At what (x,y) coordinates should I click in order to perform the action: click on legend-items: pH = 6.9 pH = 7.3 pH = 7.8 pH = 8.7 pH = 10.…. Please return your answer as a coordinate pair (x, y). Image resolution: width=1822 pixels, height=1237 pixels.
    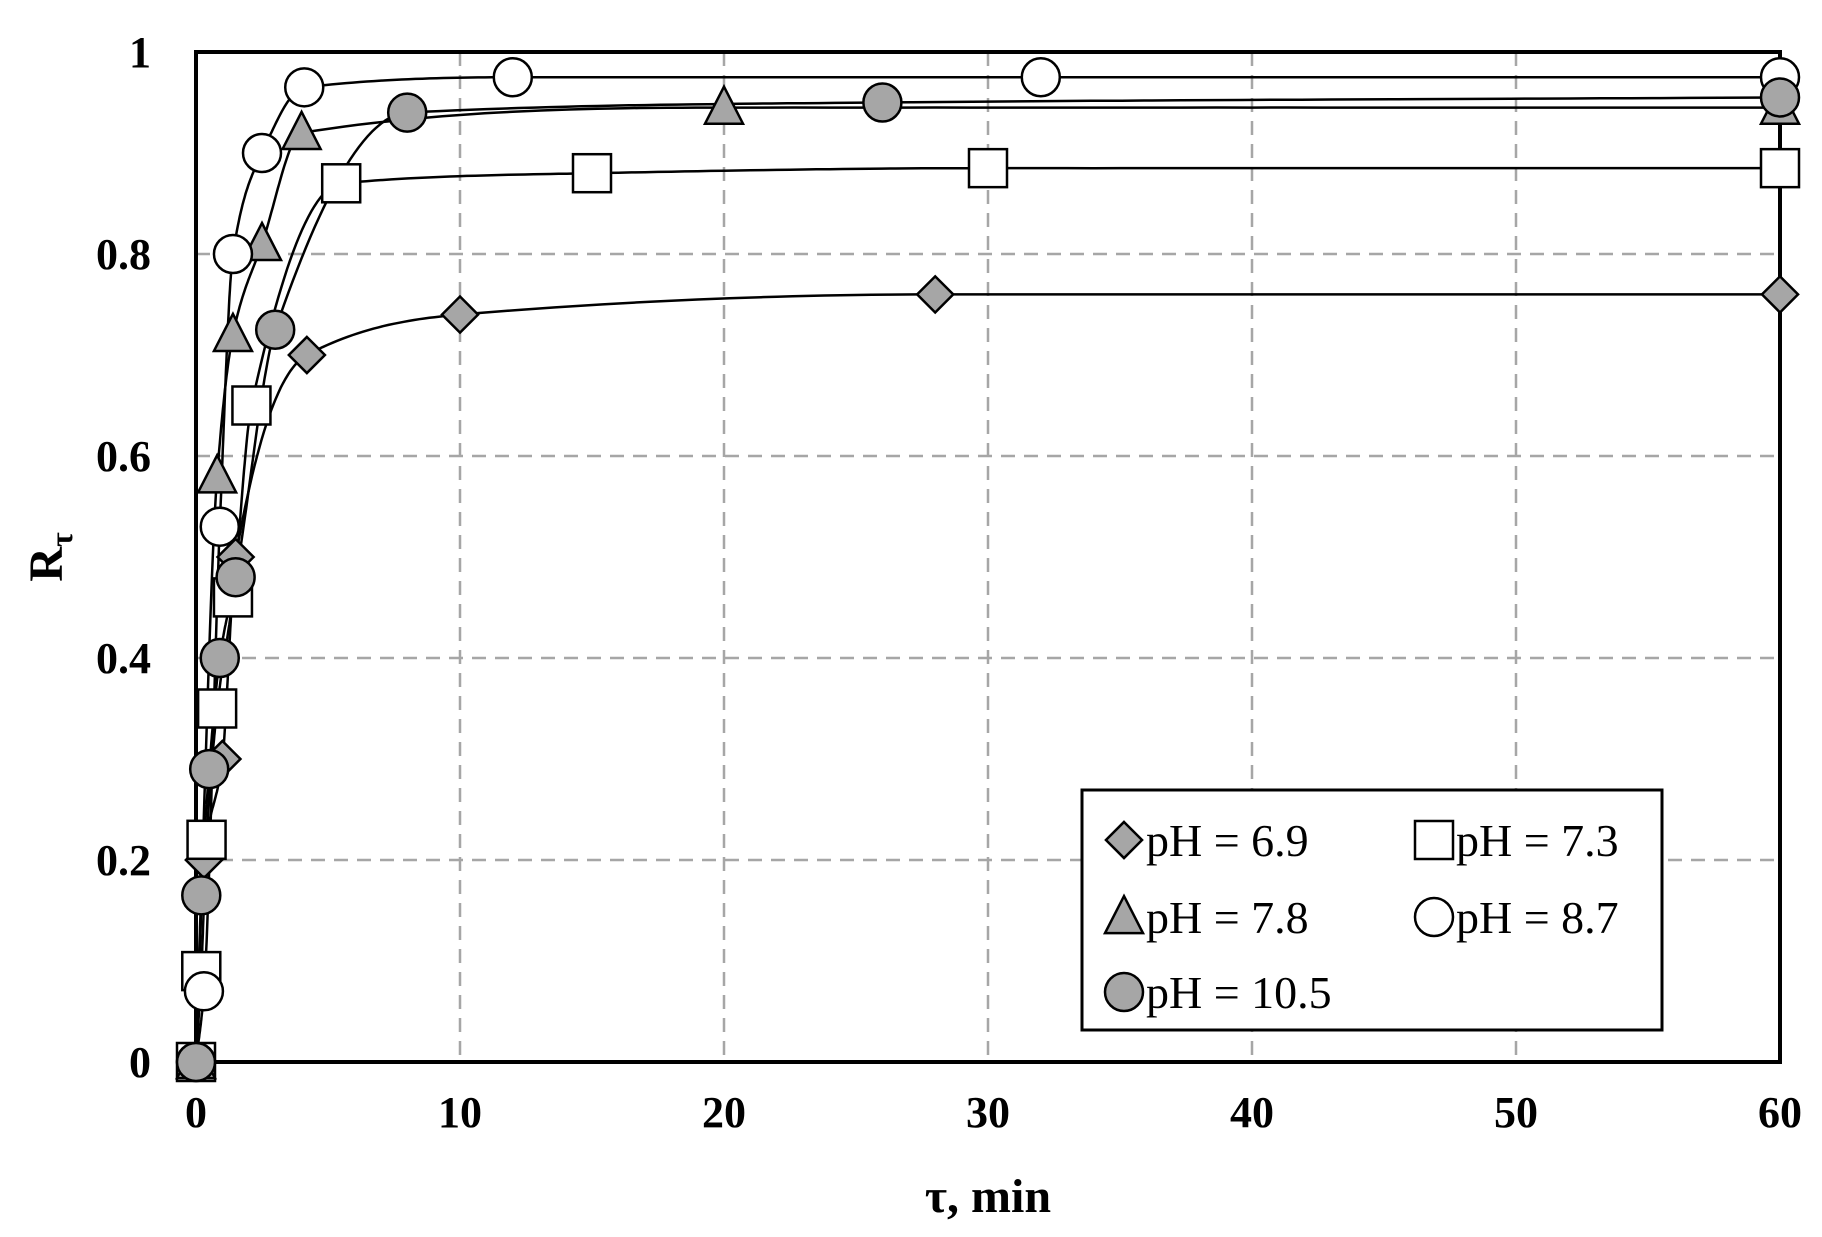
    Looking at the image, I should click on (1360, 916).